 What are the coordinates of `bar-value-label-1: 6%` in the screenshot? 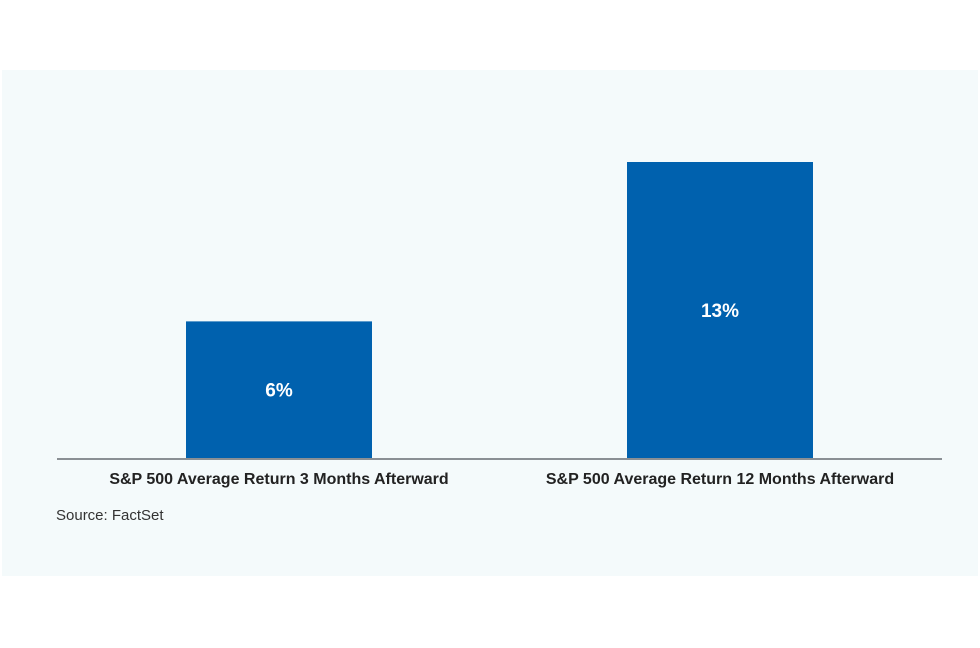 It's located at (279, 391).